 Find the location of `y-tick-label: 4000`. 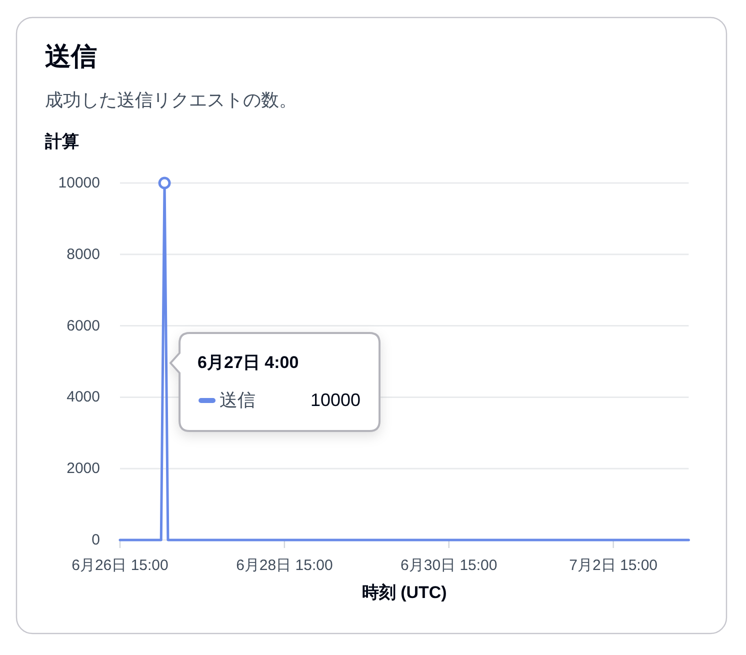

y-tick-label: 4000 is located at coordinates (83, 397).